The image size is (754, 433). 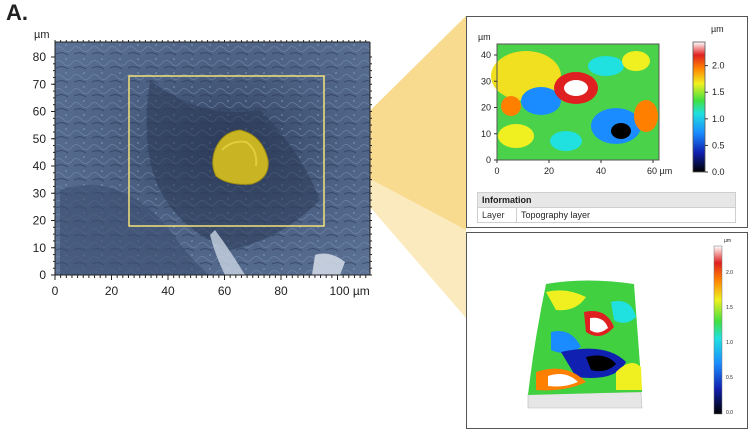 I want to click on map-y-tick: 10, so click(x=486, y=134).